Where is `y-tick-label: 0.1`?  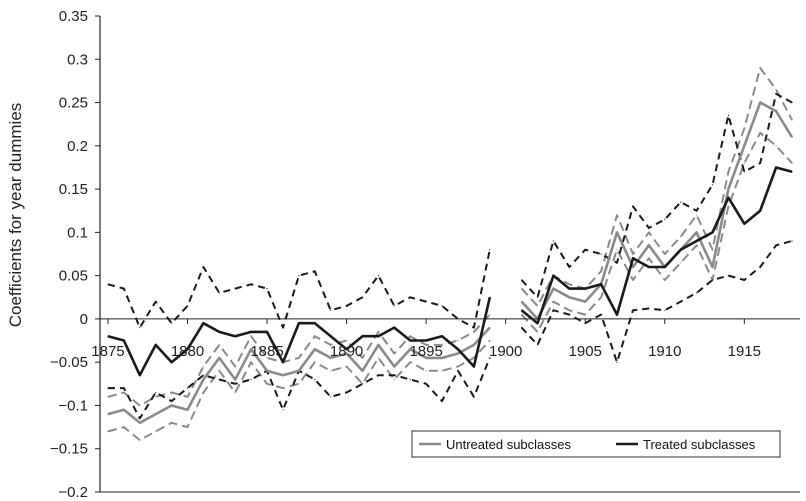
y-tick-label: 0.1 is located at coordinates (77, 232).